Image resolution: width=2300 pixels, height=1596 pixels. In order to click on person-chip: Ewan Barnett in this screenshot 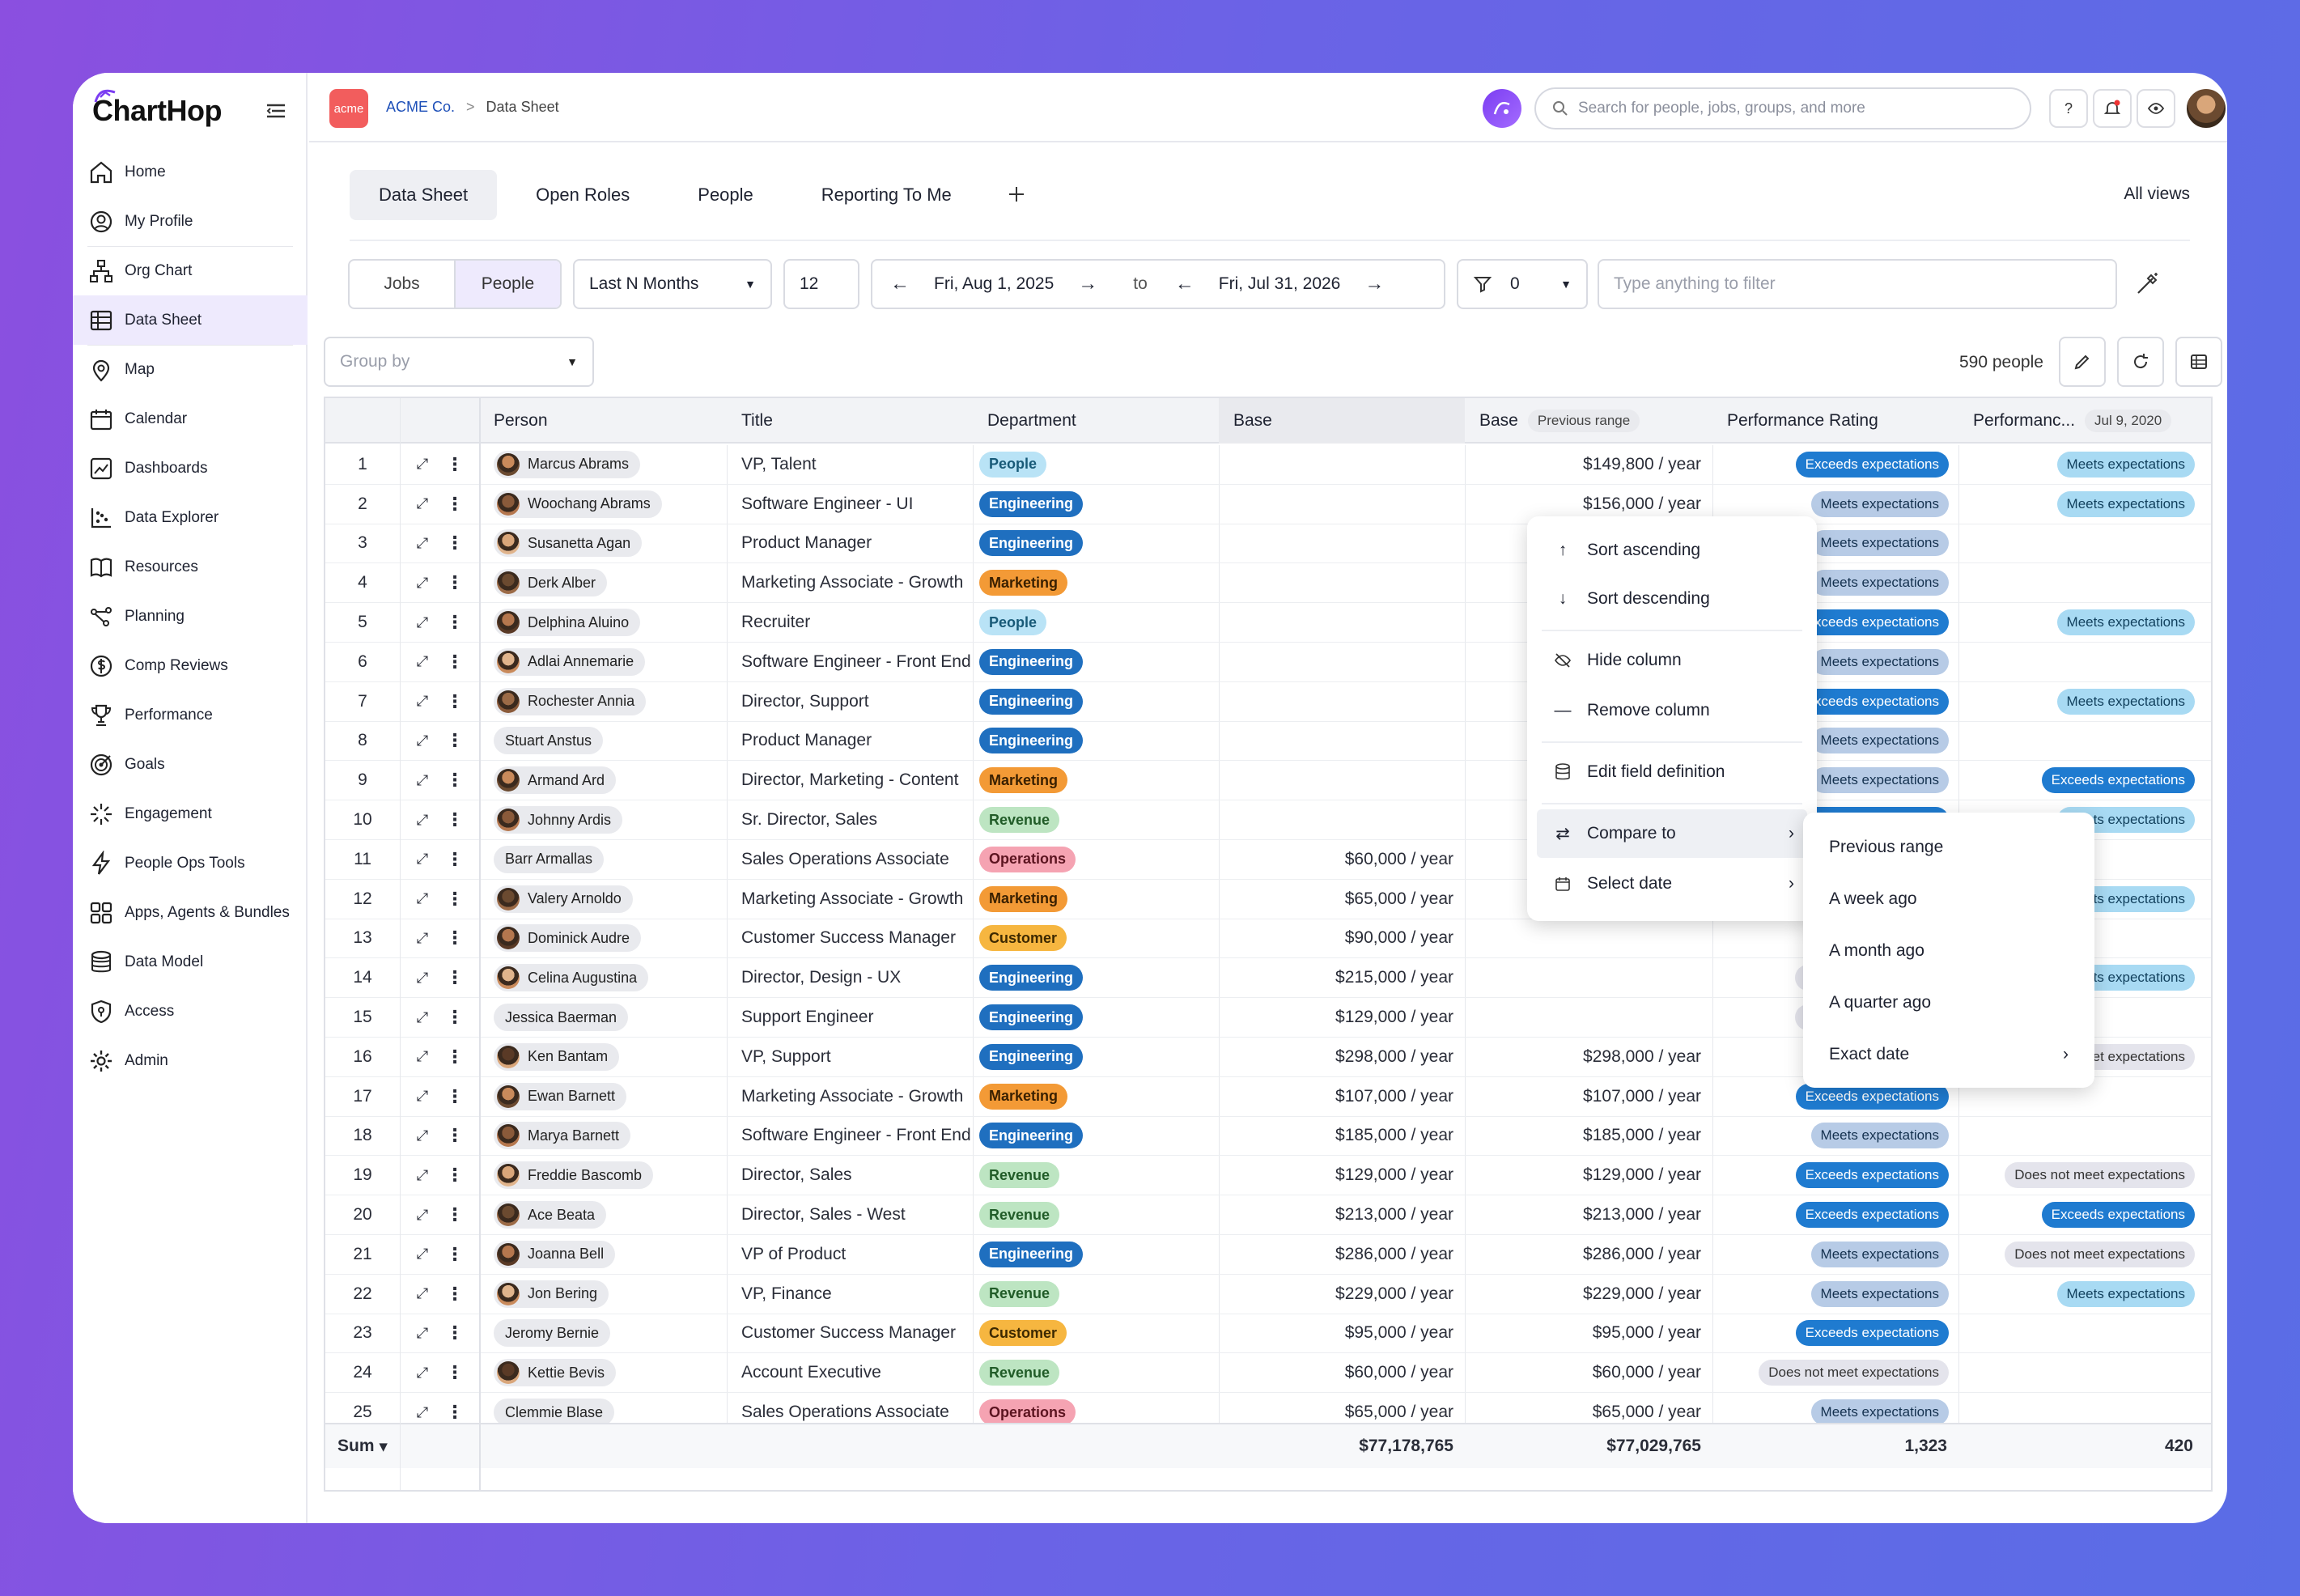, I will do `click(560, 1096)`.